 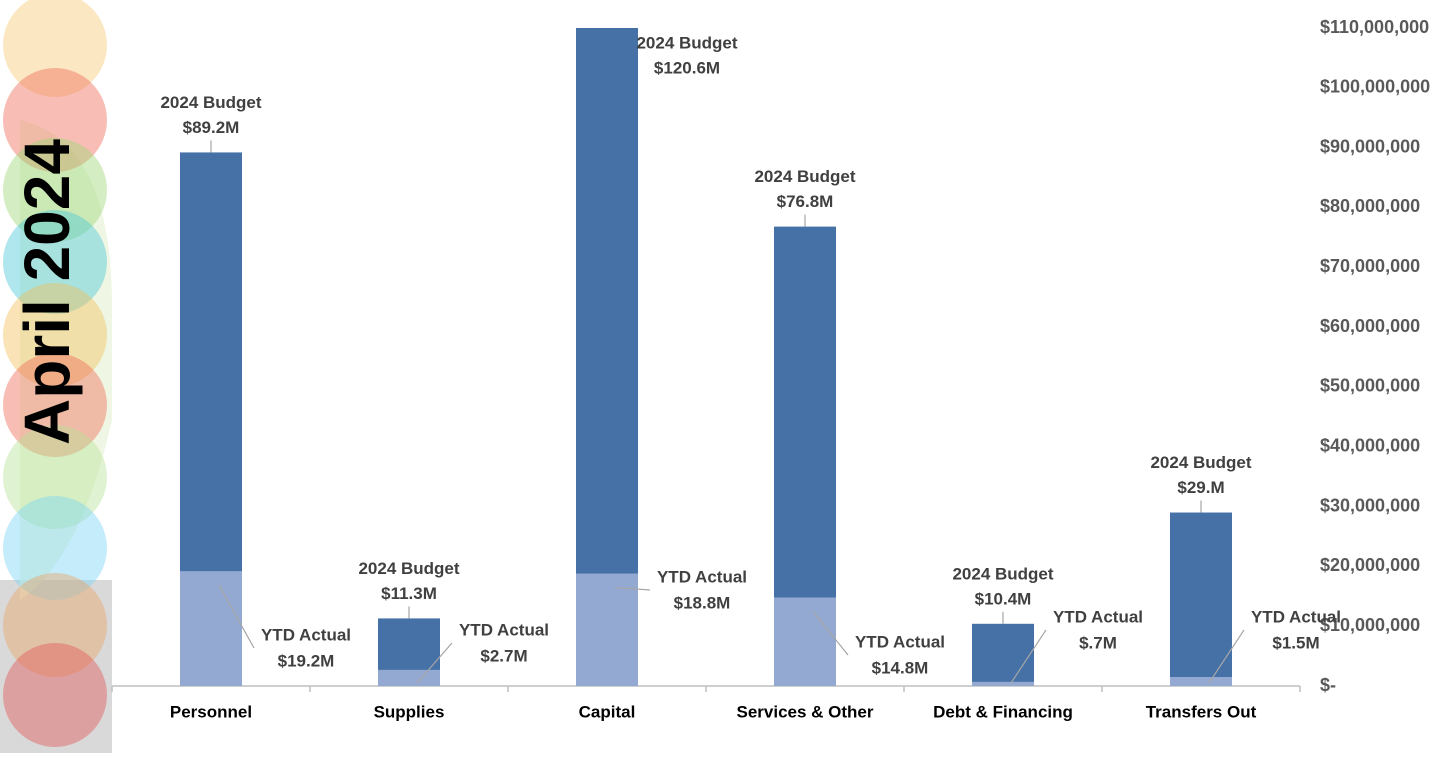 What do you see at coordinates (1375, 87) in the screenshot?
I see `y-tick-label: $100,000,000` at bounding box center [1375, 87].